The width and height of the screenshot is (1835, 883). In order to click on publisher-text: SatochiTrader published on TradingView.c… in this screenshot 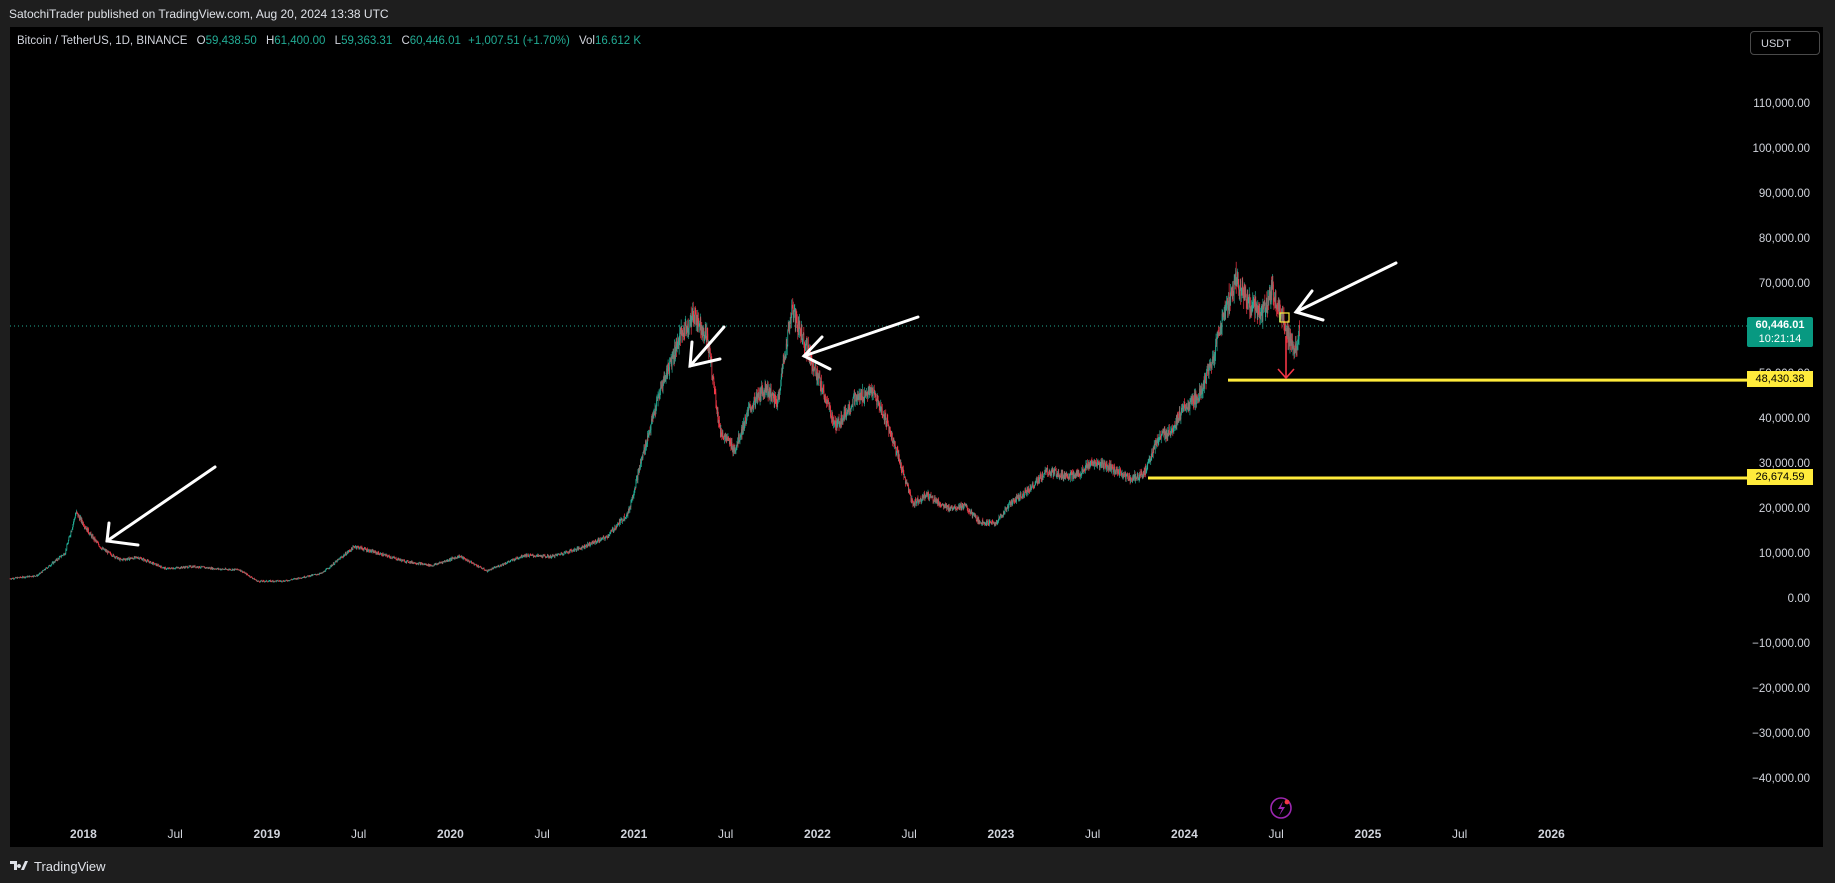, I will do `click(199, 14)`.